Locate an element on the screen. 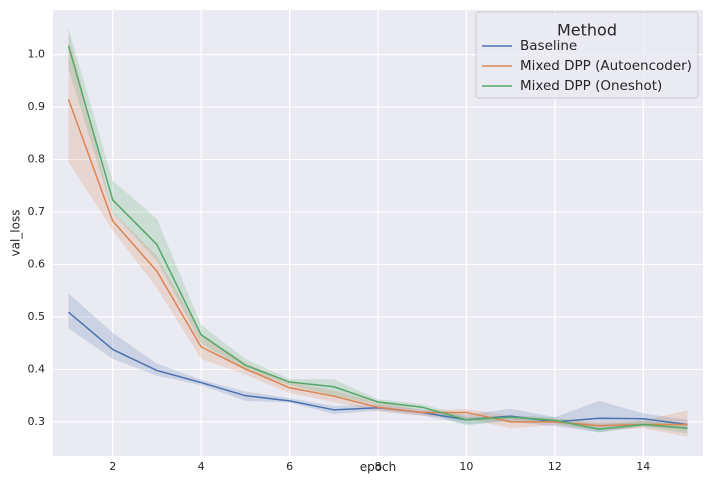  legend-label-1: Mixed DPP (Autoencoder) is located at coordinates (606, 66).